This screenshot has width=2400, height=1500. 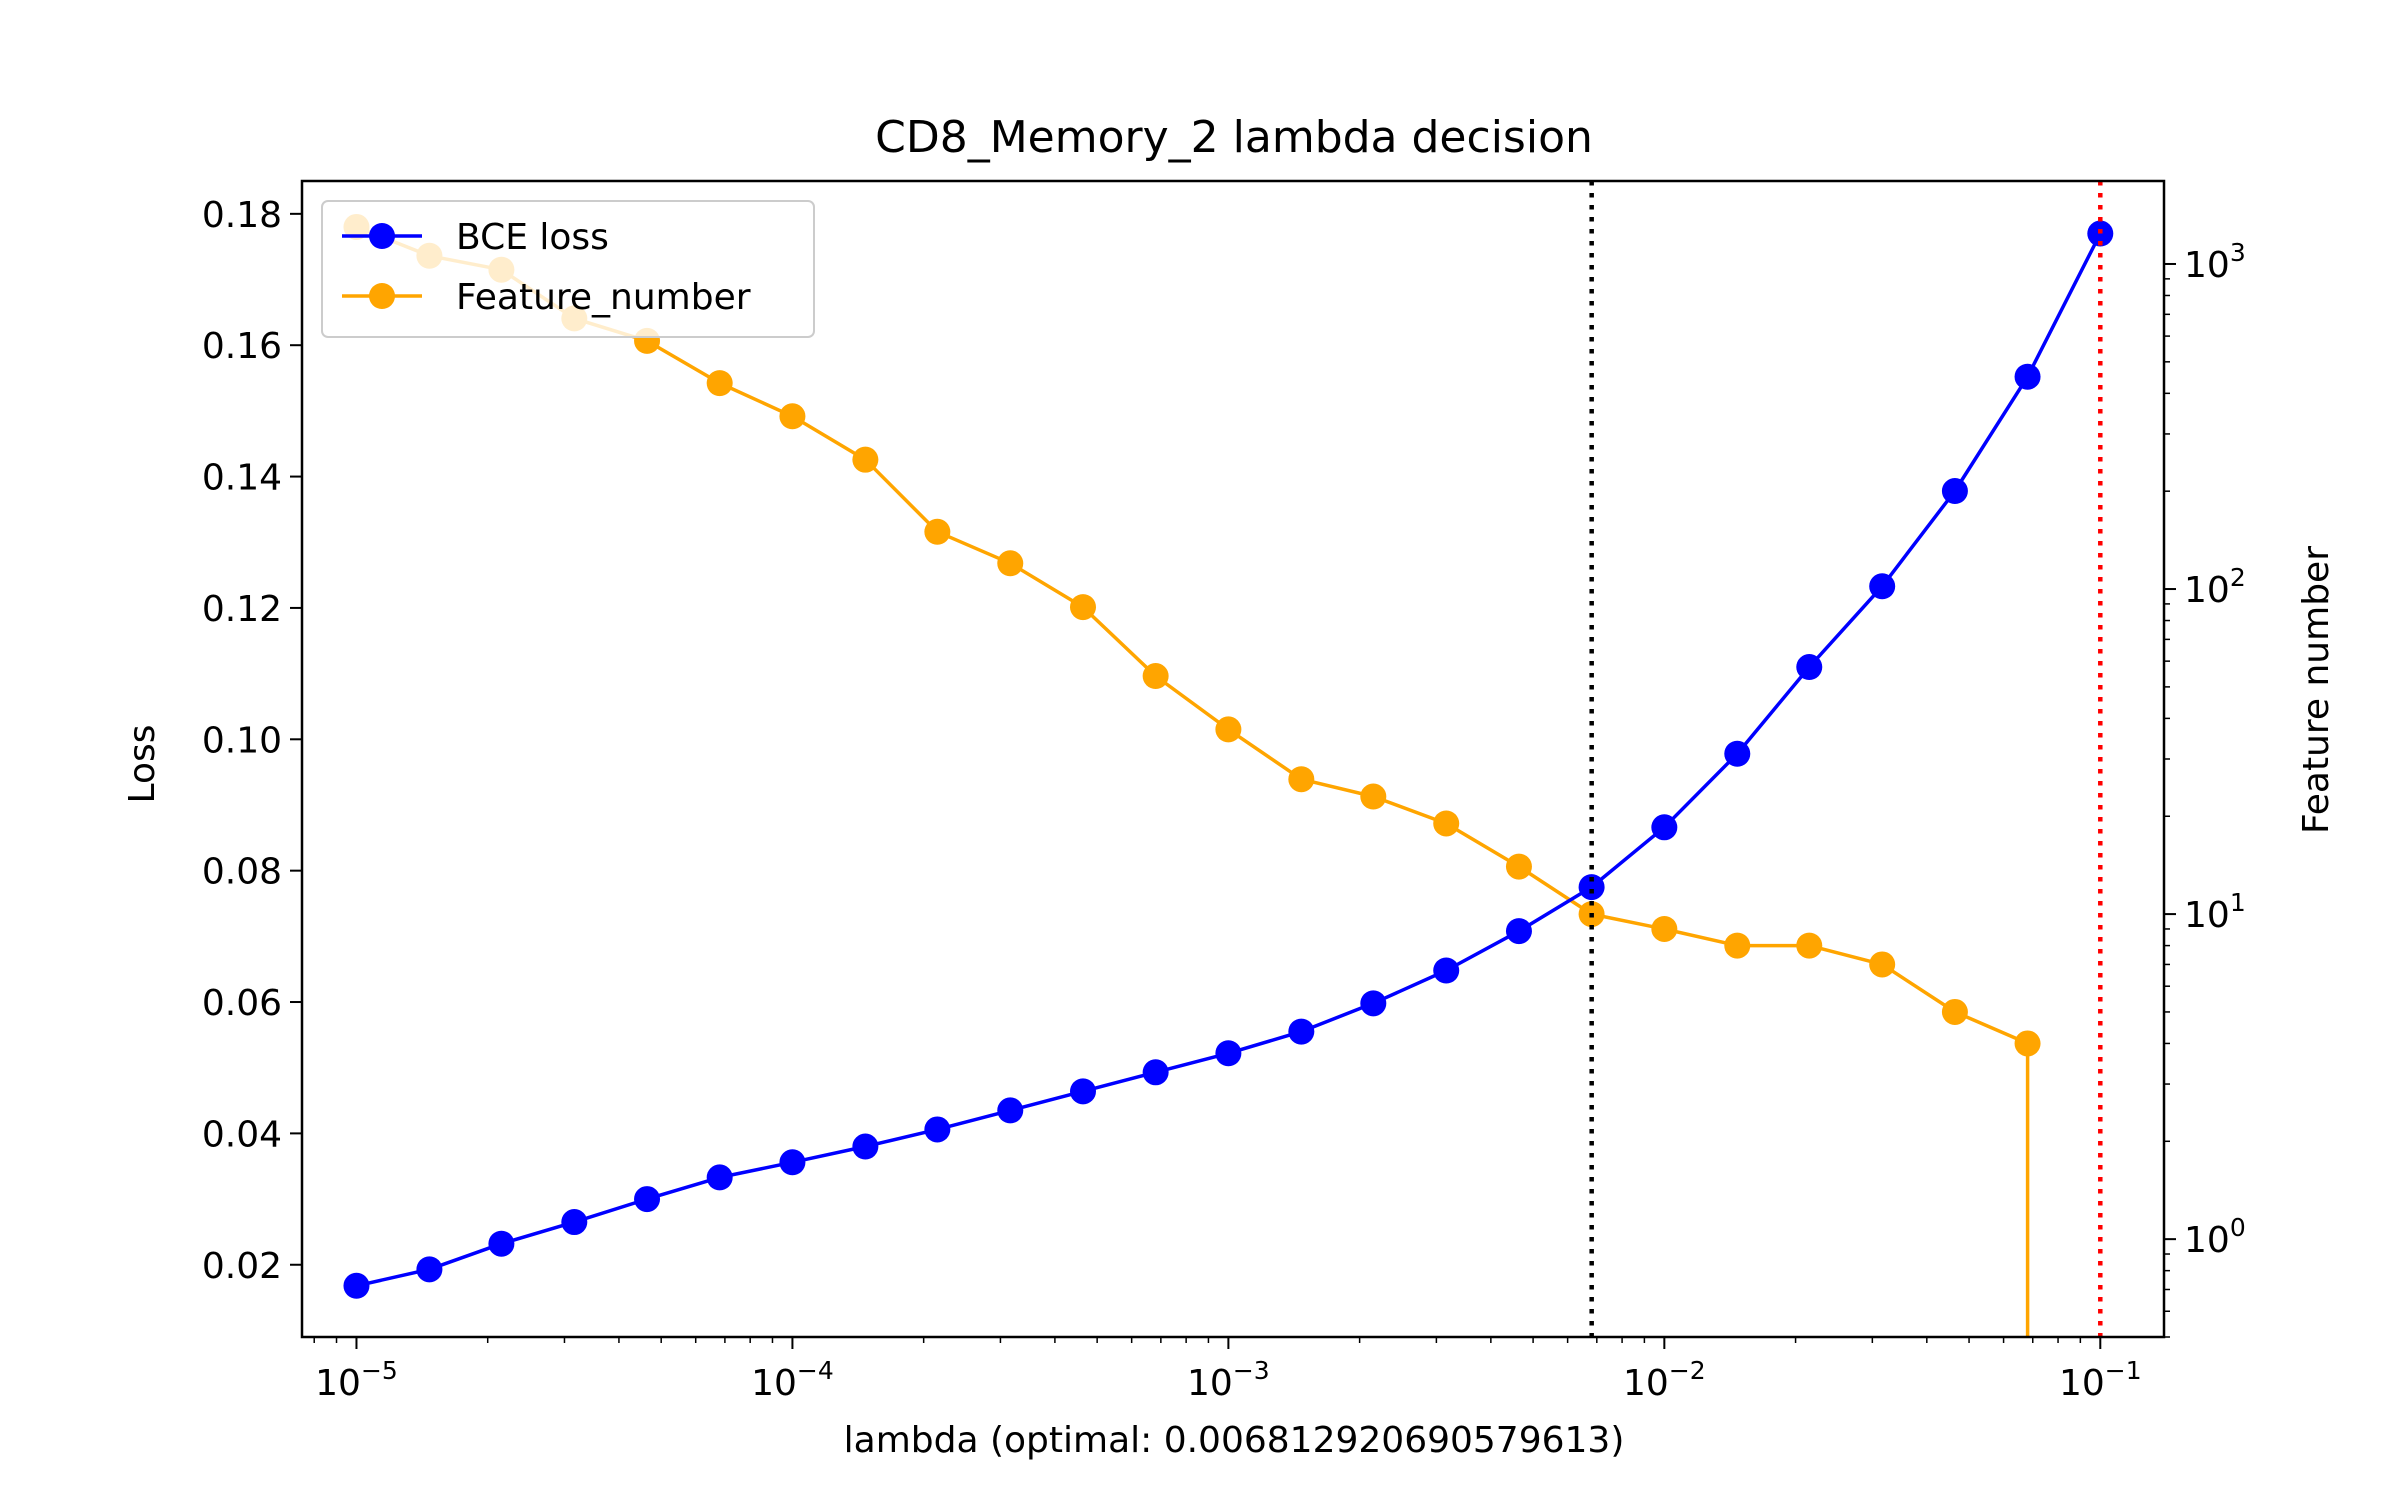 I want to click on y-right-tick-label: 10⁰, so click(x=2215, y=1237).